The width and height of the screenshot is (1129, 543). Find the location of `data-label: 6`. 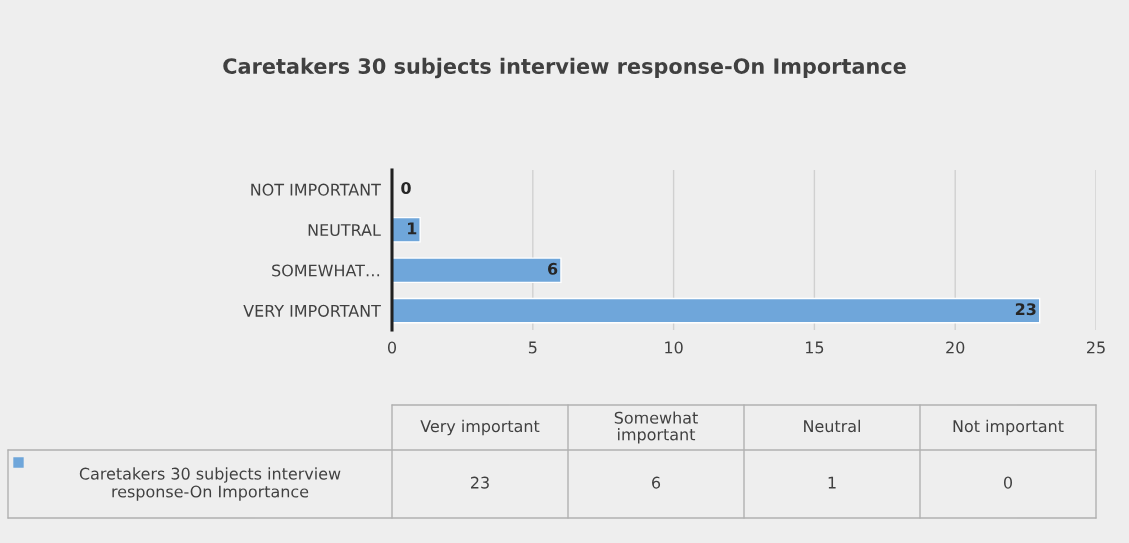

data-label: 6 is located at coordinates (553, 268).